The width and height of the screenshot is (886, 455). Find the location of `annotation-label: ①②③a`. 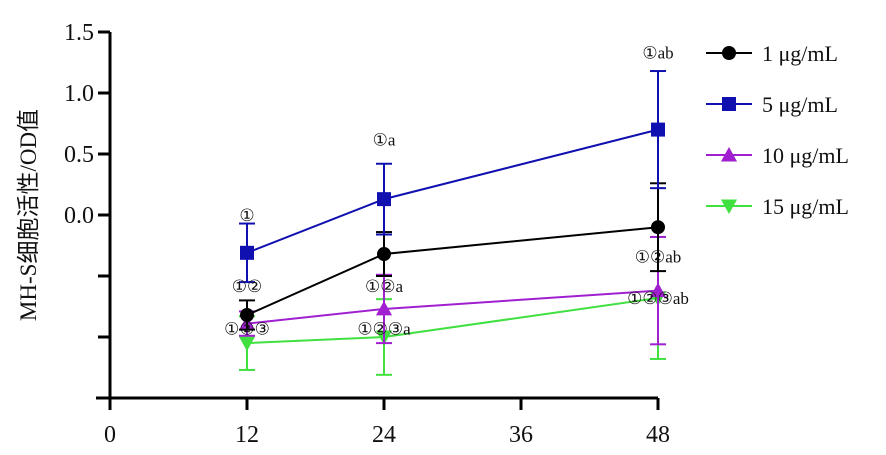

annotation-label: ①②③a is located at coordinates (384, 328).